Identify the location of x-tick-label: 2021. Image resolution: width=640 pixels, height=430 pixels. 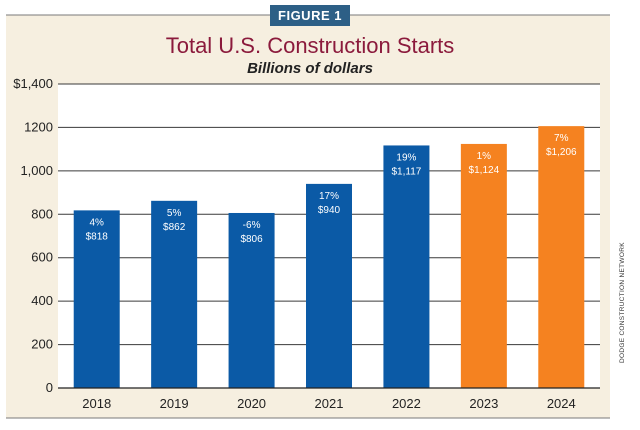
(329, 403).